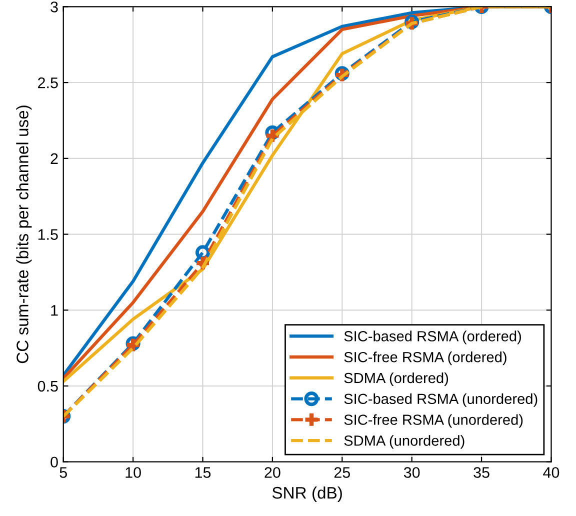 The image size is (576, 516). I want to click on x-tick-label: 40, so click(551, 472).